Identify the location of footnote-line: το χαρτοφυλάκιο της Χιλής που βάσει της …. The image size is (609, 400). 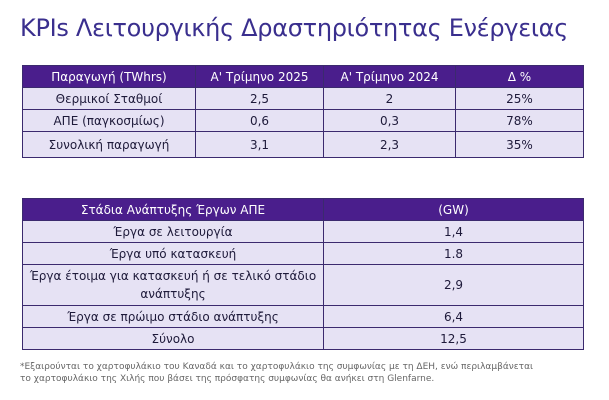
(227, 379).